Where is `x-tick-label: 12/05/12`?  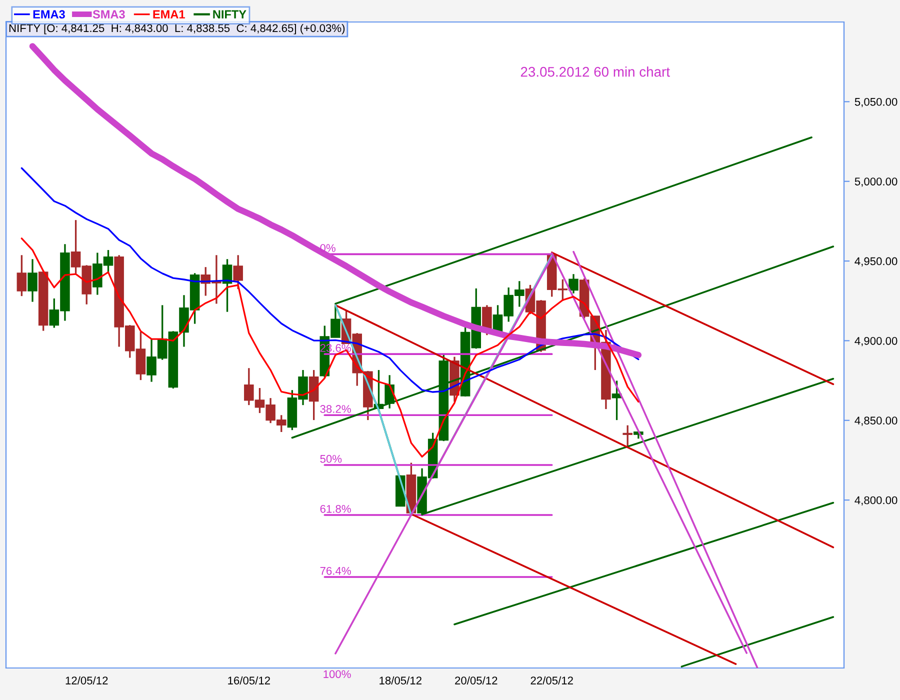 x-tick-label: 12/05/12 is located at coordinates (87, 680).